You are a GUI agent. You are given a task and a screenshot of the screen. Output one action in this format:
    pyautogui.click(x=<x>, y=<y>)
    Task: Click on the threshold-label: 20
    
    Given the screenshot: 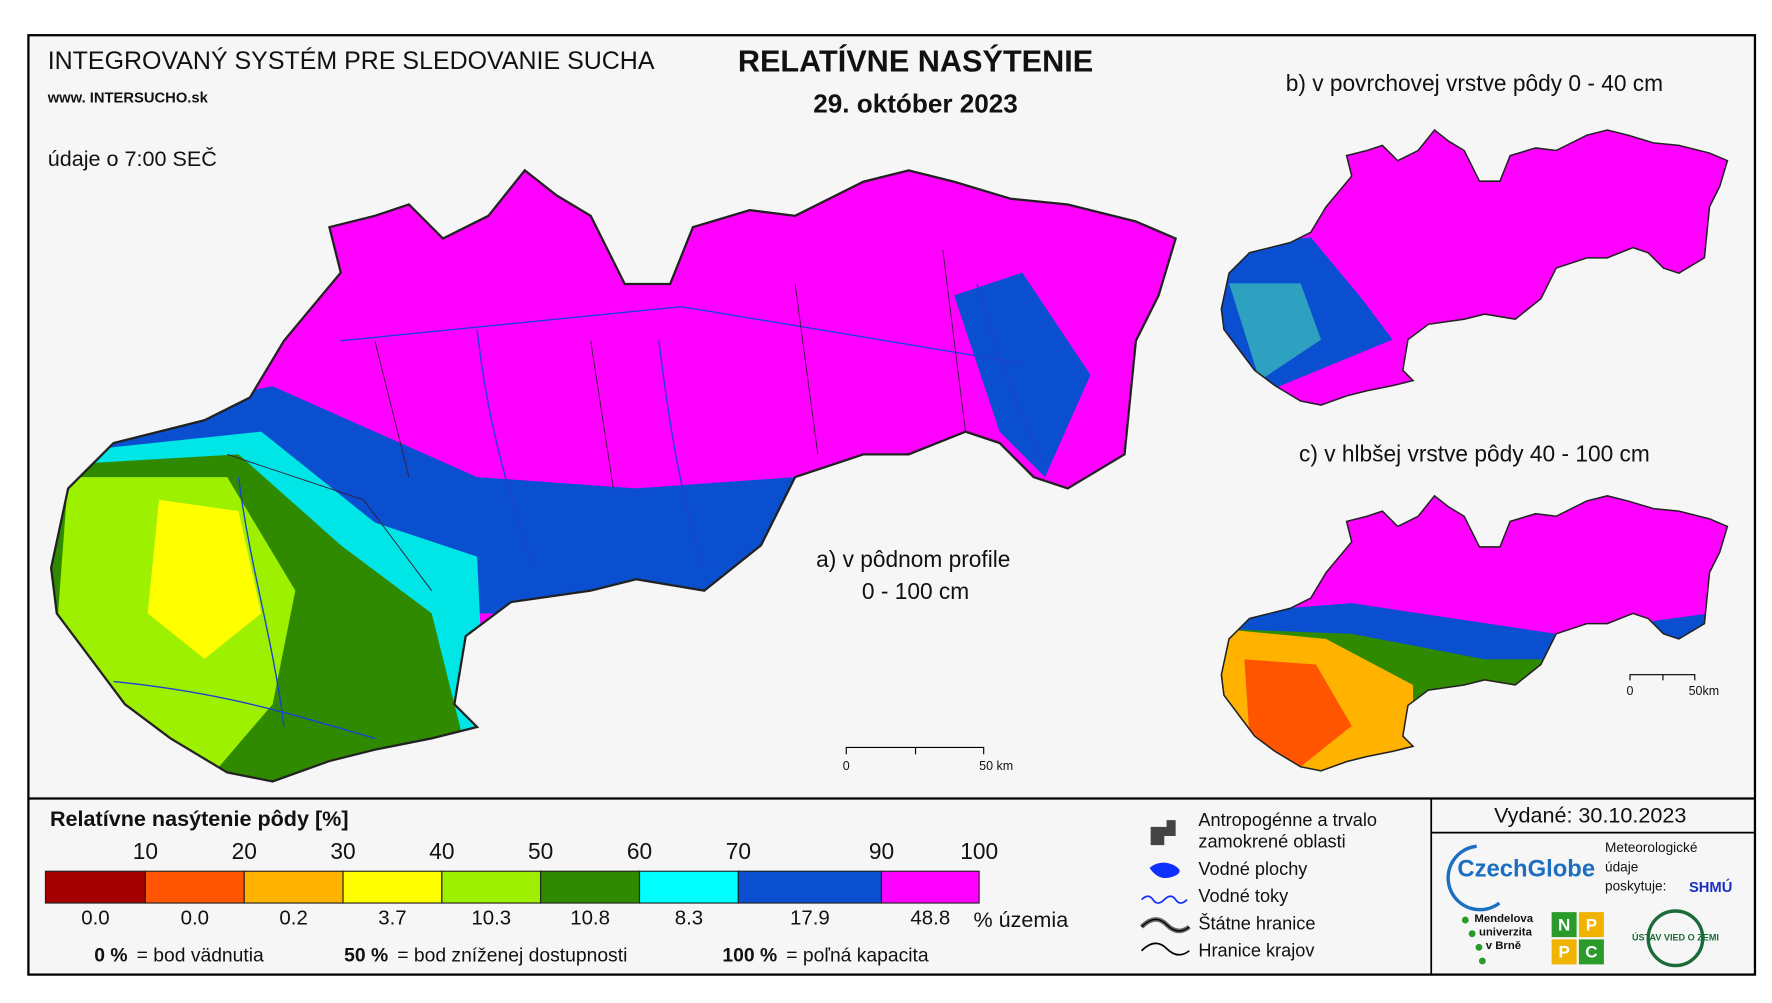 What is the action you would take?
    pyautogui.click(x=244, y=851)
    